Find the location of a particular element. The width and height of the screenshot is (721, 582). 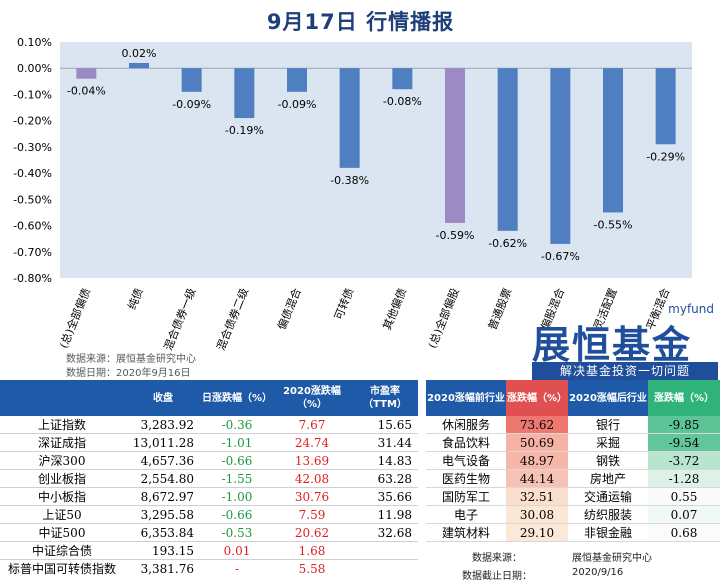

index-cell-name: 标普中国可转债指数 is located at coordinates (61, 569).